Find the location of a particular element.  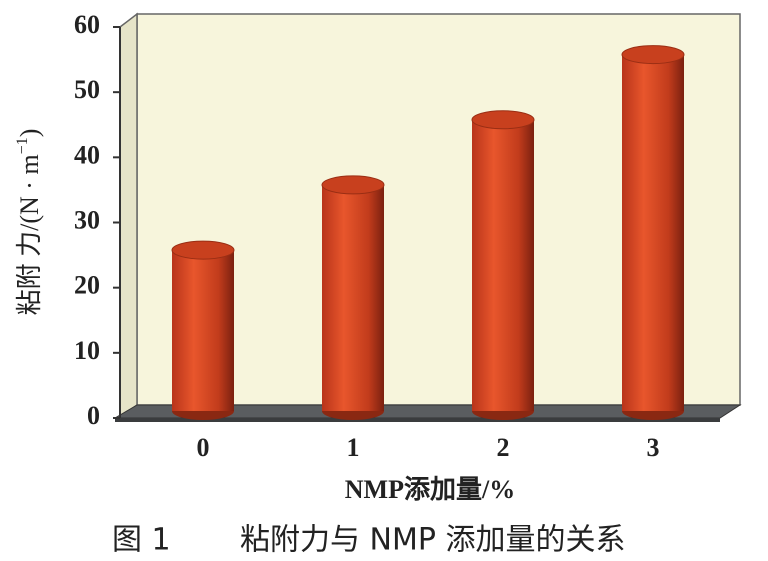

caption: 粘附力与 NMP 添加量的关系 is located at coordinates (433, 540).